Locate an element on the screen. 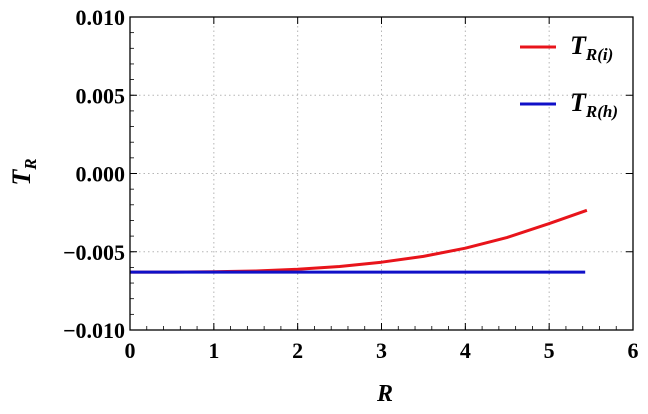 The width and height of the screenshot is (648, 414). x-tick-label: 3 is located at coordinates (381, 350).